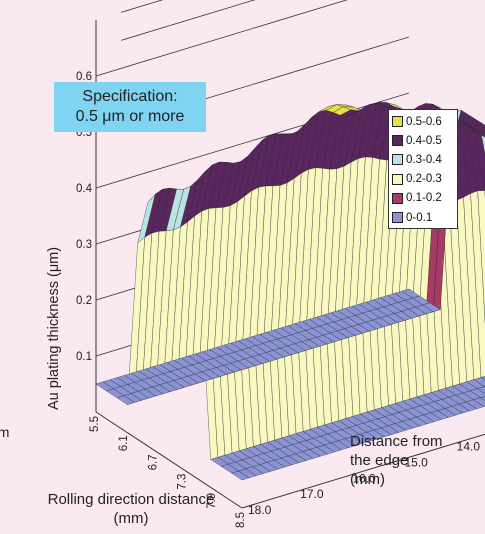 The width and height of the screenshot is (485, 534). I want to click on legend-label: 0.4-0.5, so click(424, 140).